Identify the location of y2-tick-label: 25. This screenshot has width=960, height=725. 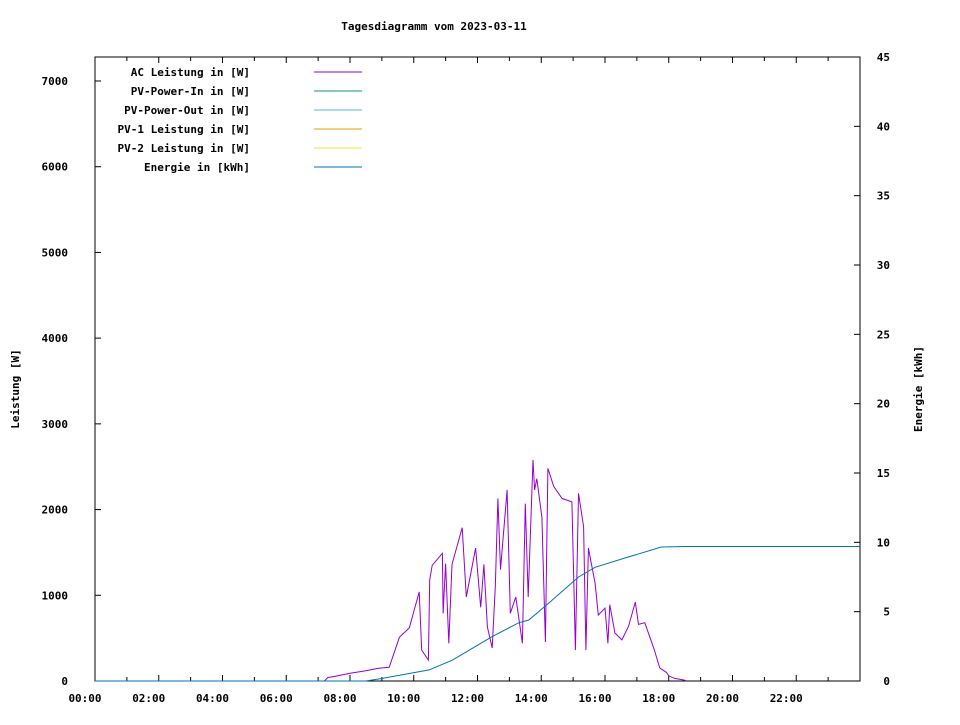
(883, 334).